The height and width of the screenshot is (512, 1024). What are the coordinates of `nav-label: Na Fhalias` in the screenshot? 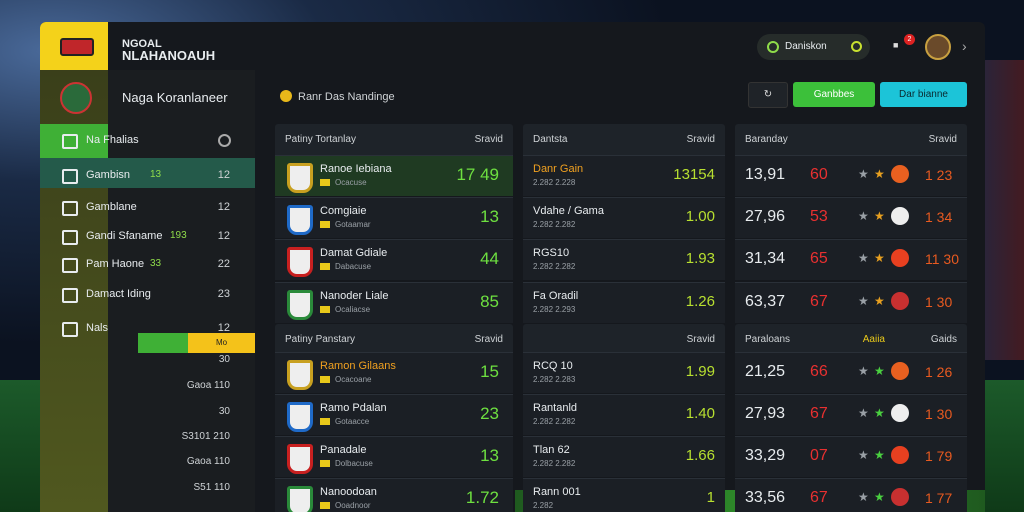 It's located at (112, 140).